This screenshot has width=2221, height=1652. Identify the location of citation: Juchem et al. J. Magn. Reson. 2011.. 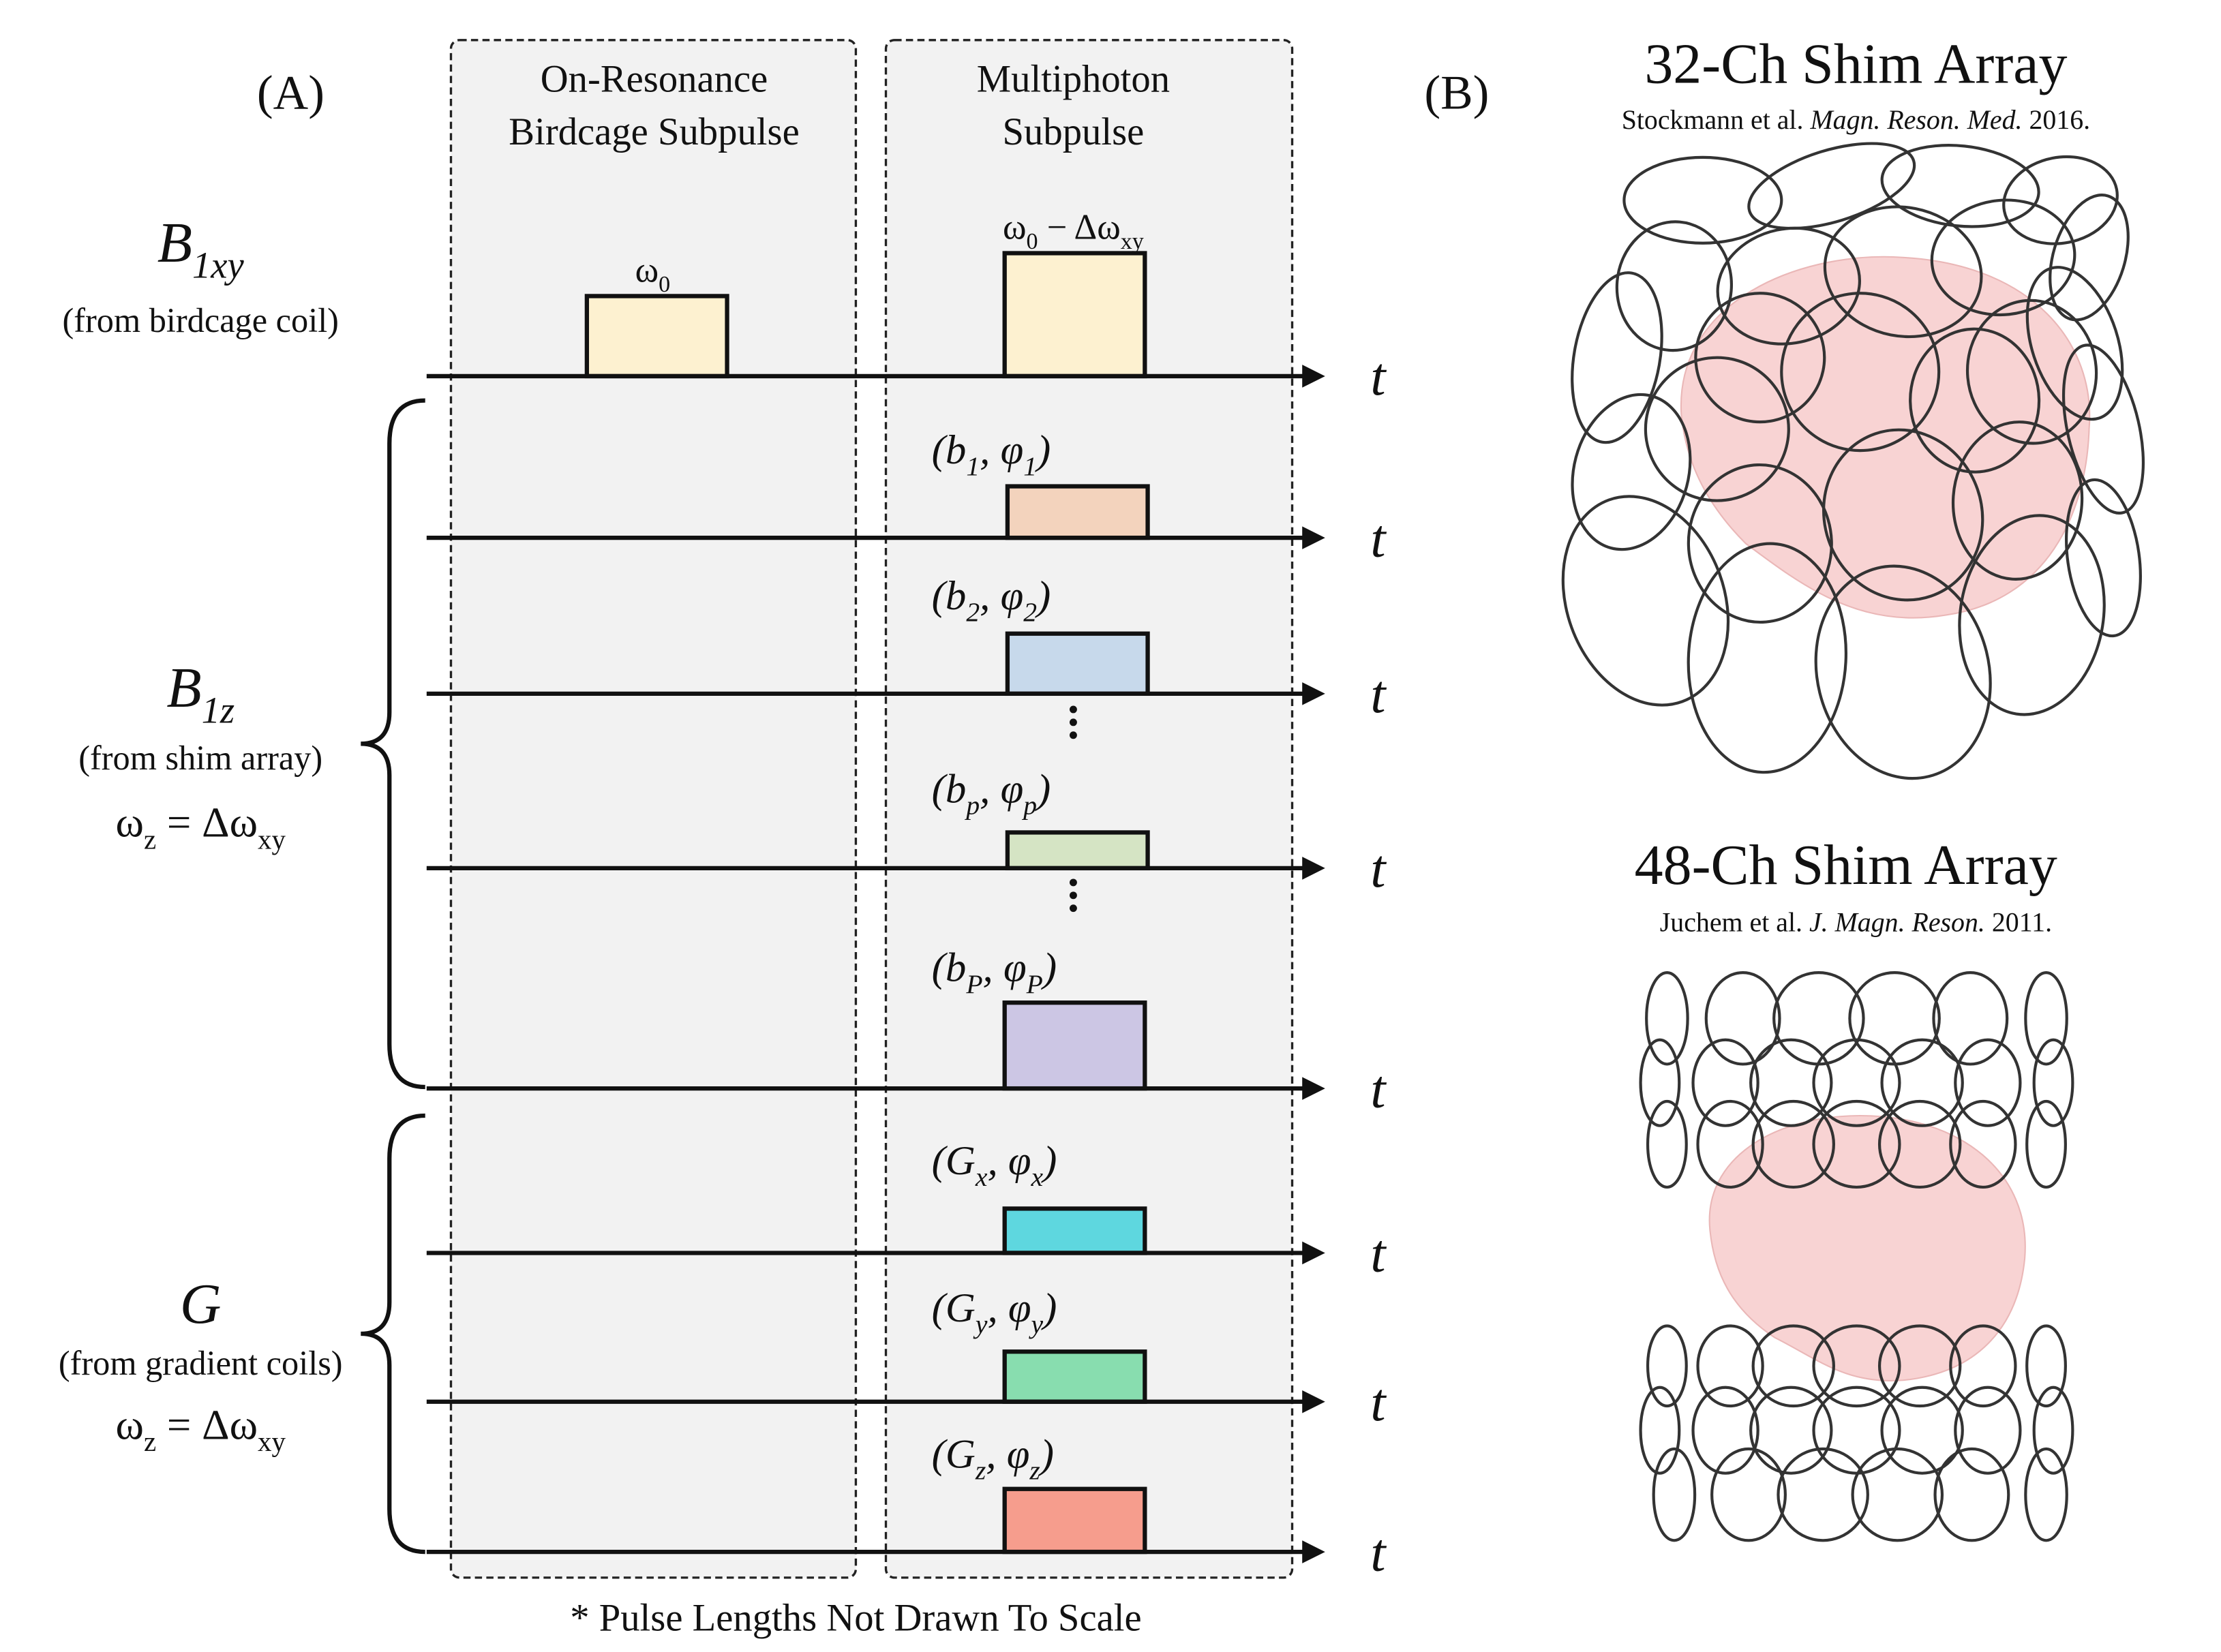
(1856, 921).